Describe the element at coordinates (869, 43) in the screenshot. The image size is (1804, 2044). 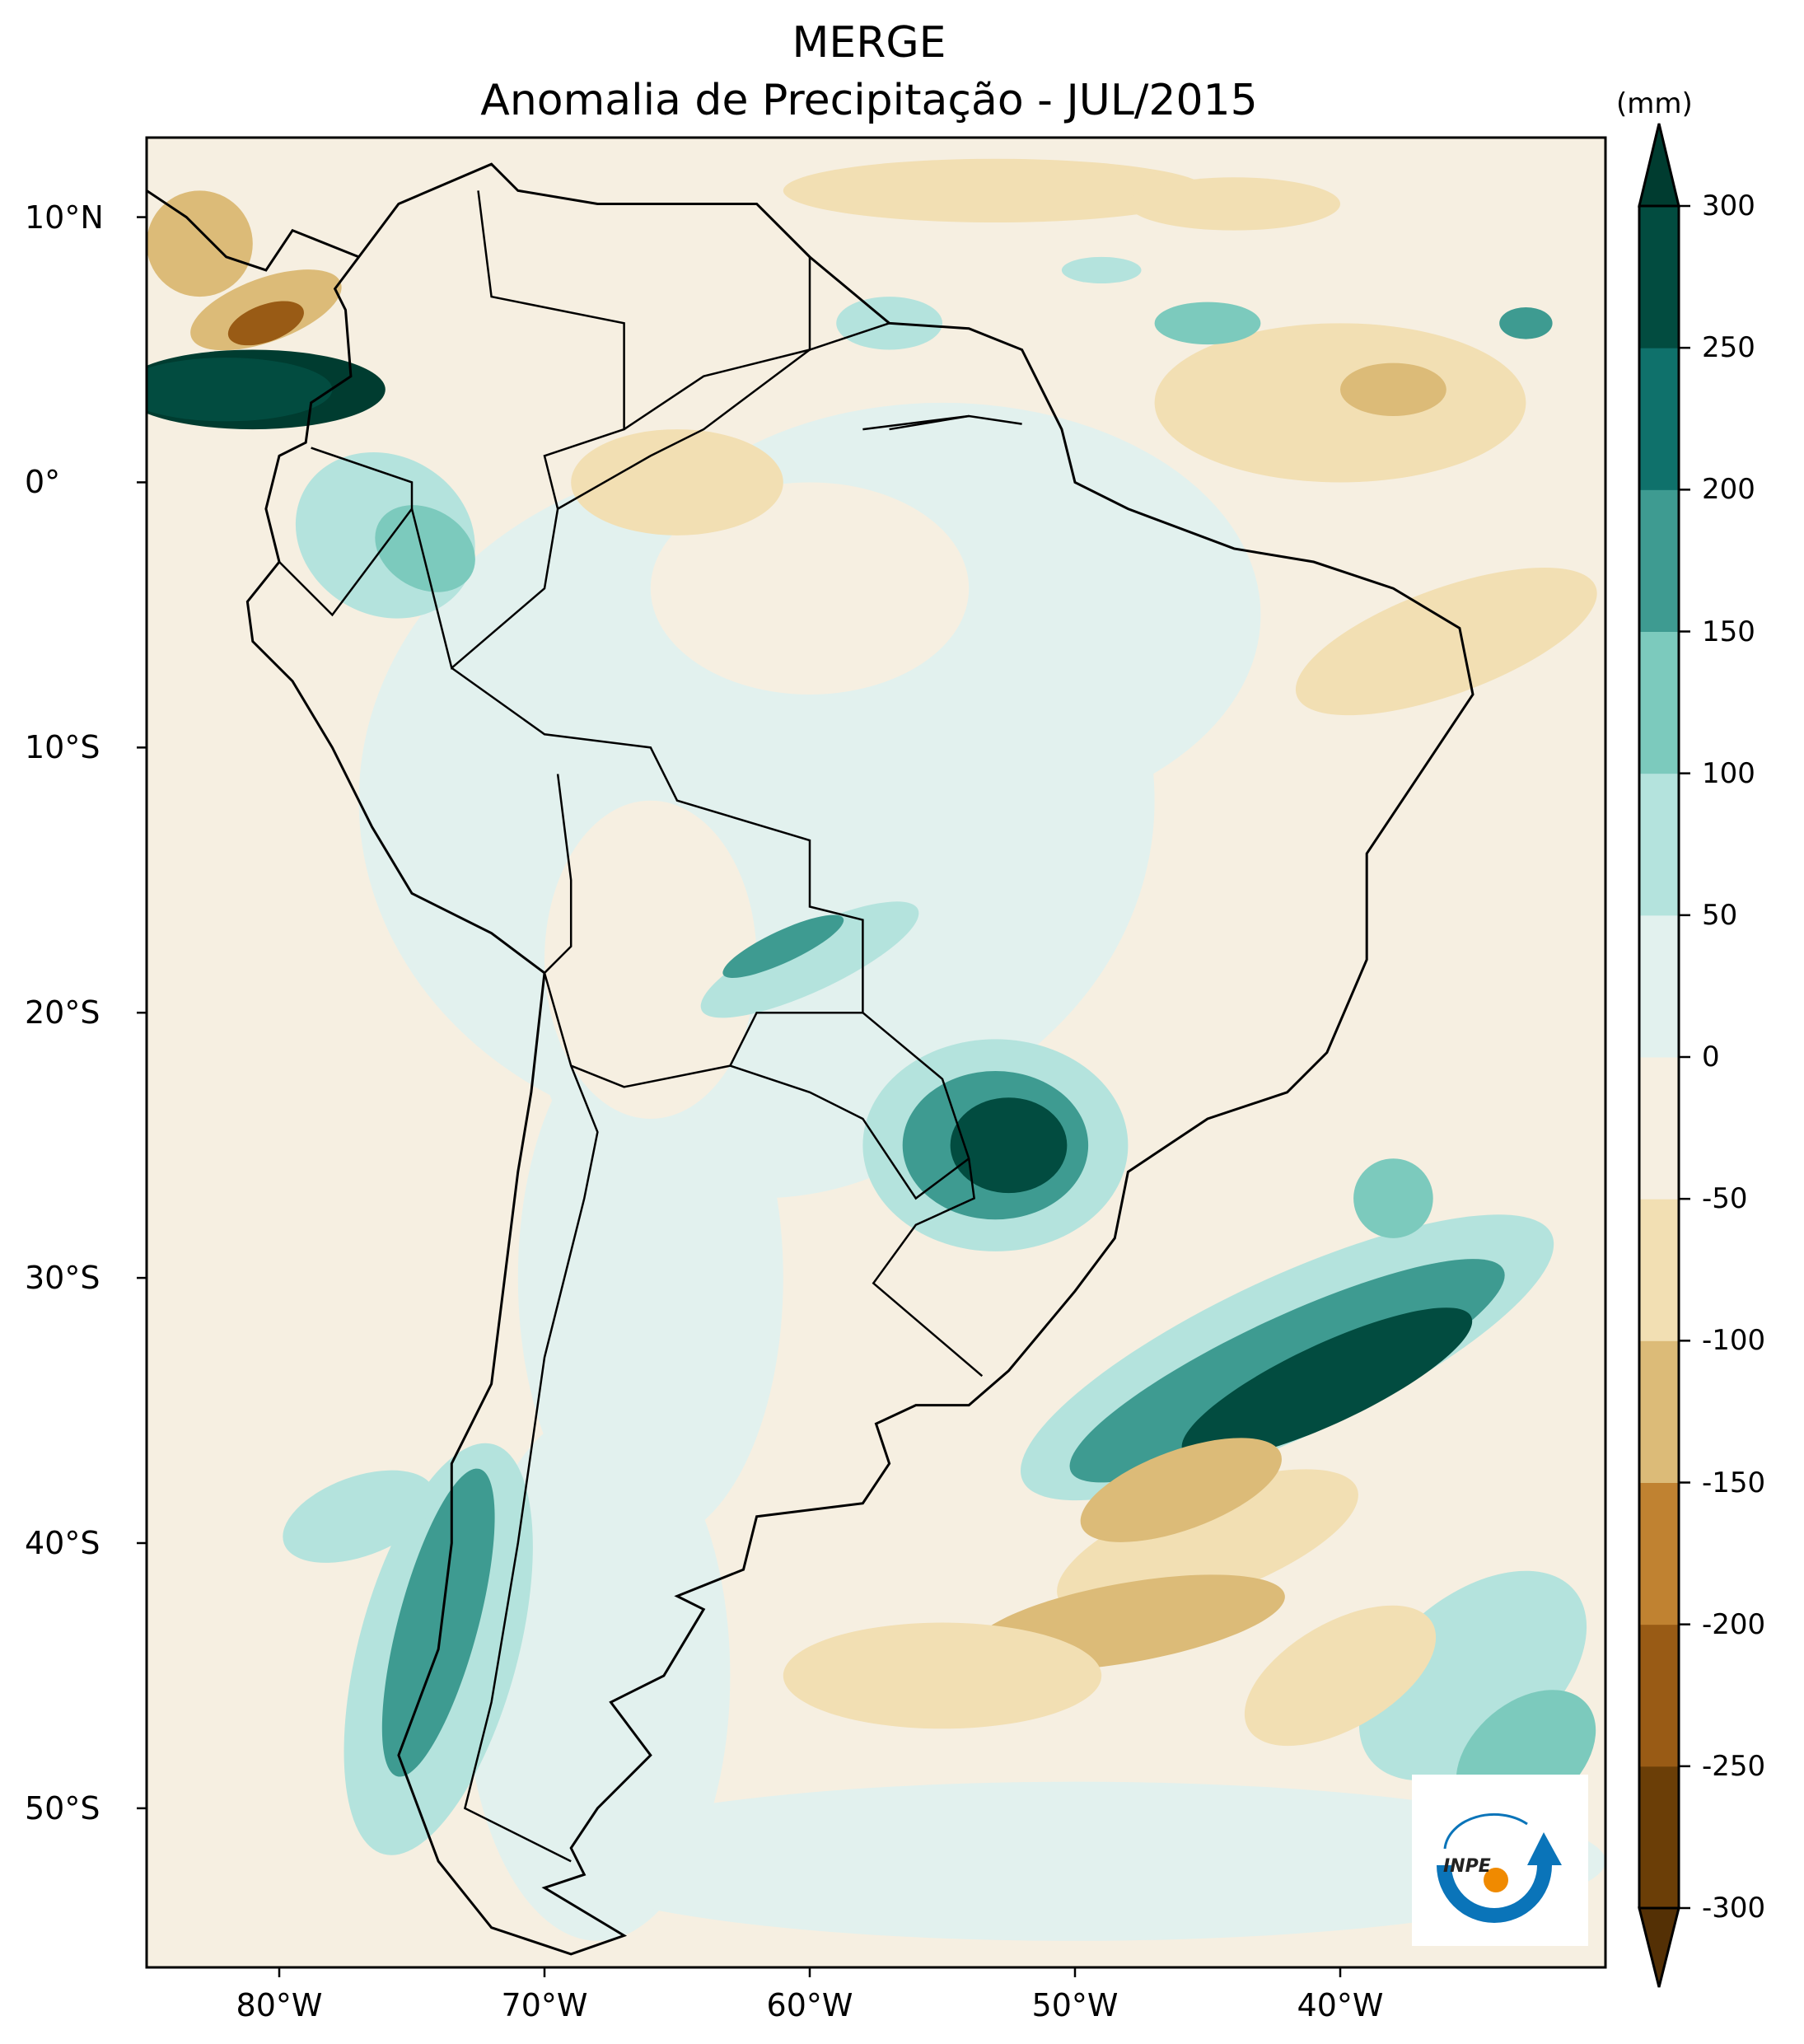
I see `map-title: MERGE` at that location.